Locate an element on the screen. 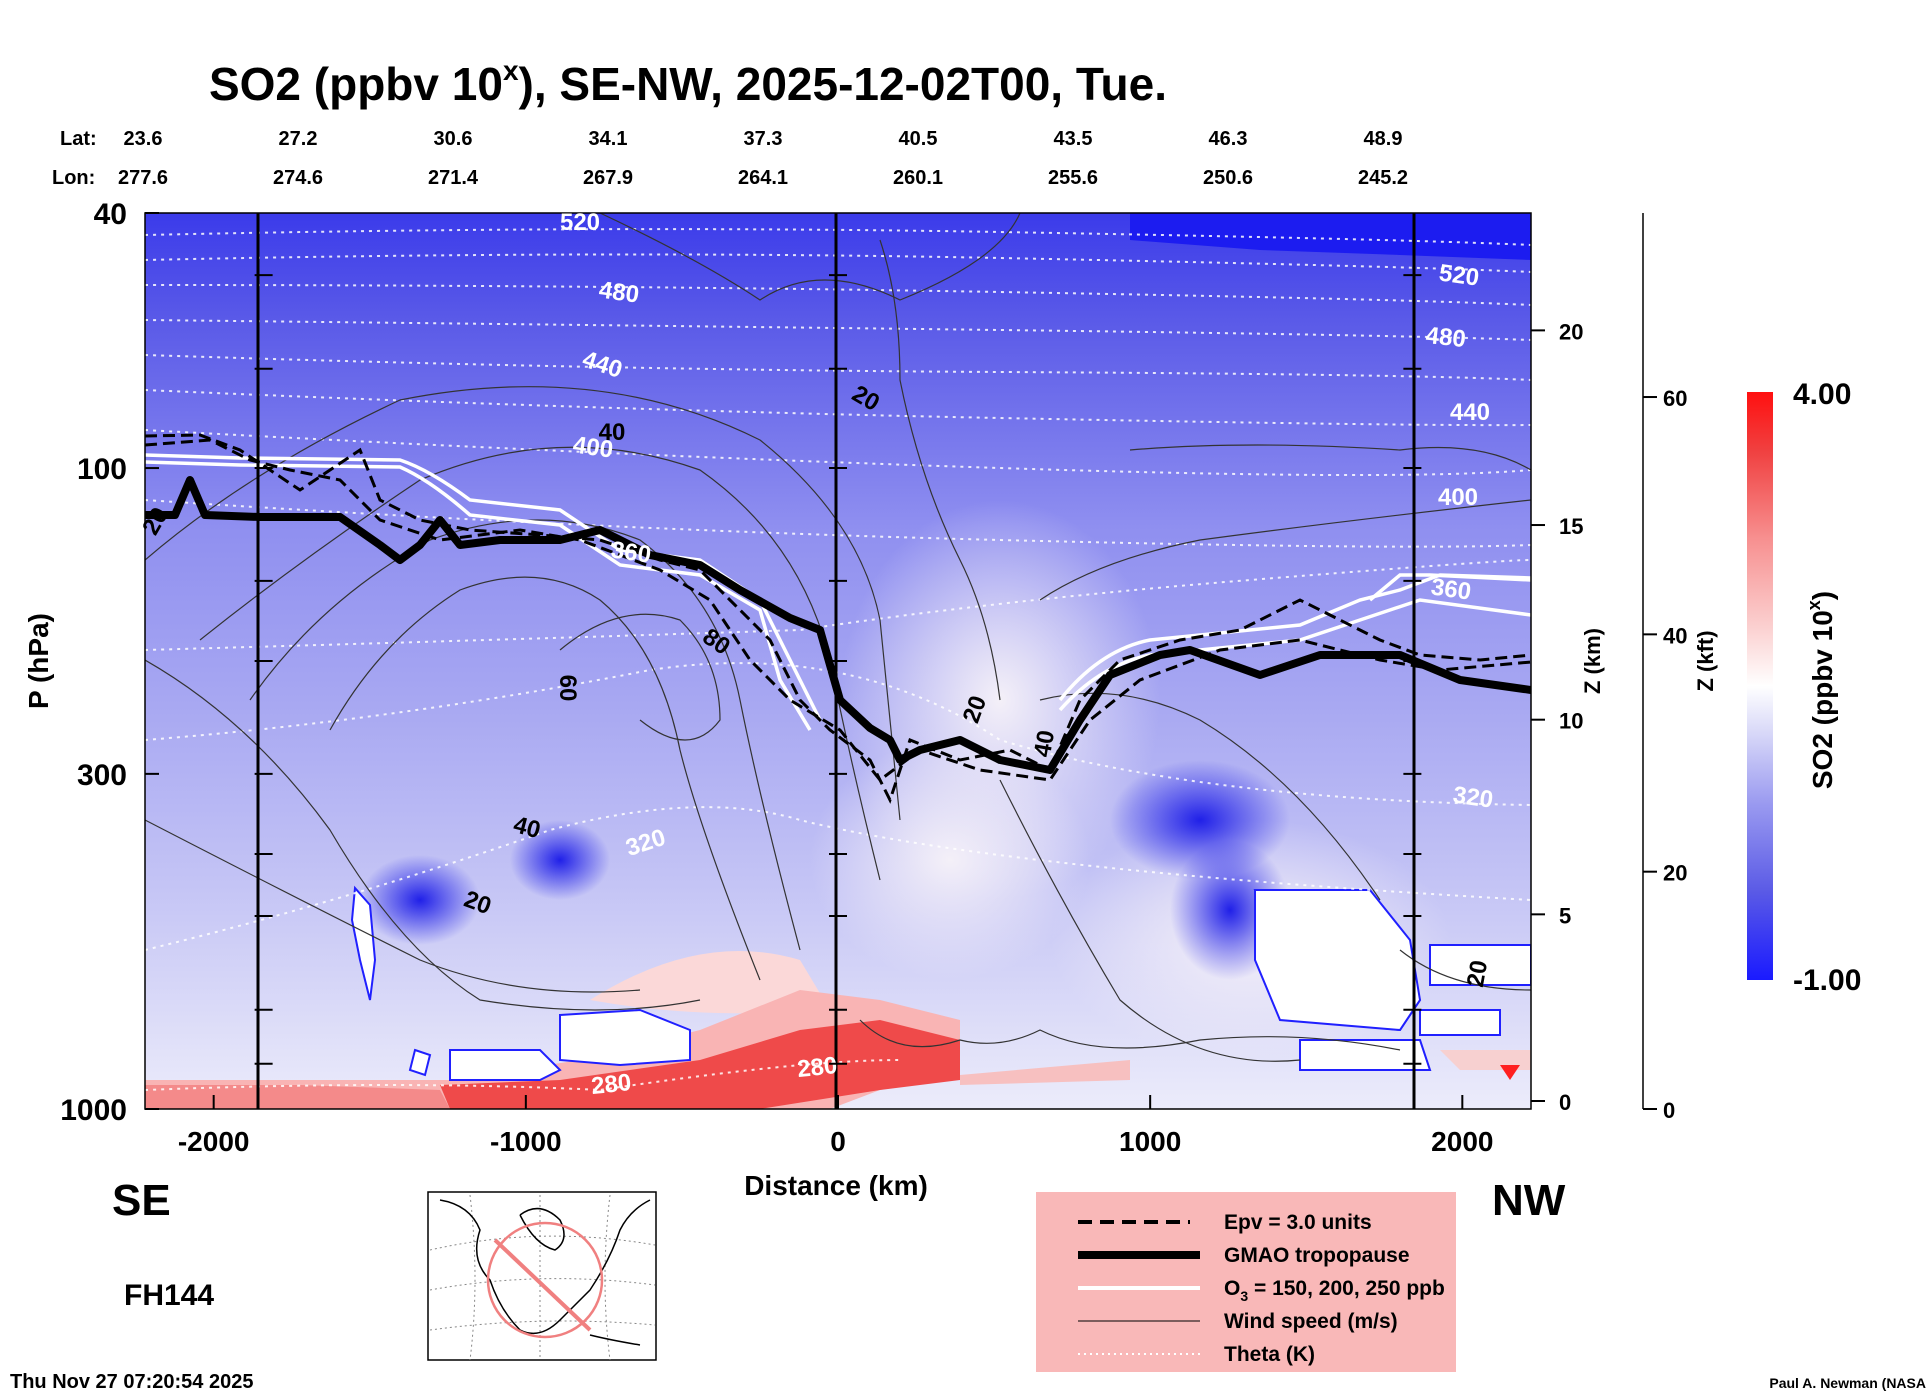 Image resolution: width=1926 pixels, height=1394 pixels. z-kft-axis: 0 20 40 60 is located at coordinates (1665, 754).